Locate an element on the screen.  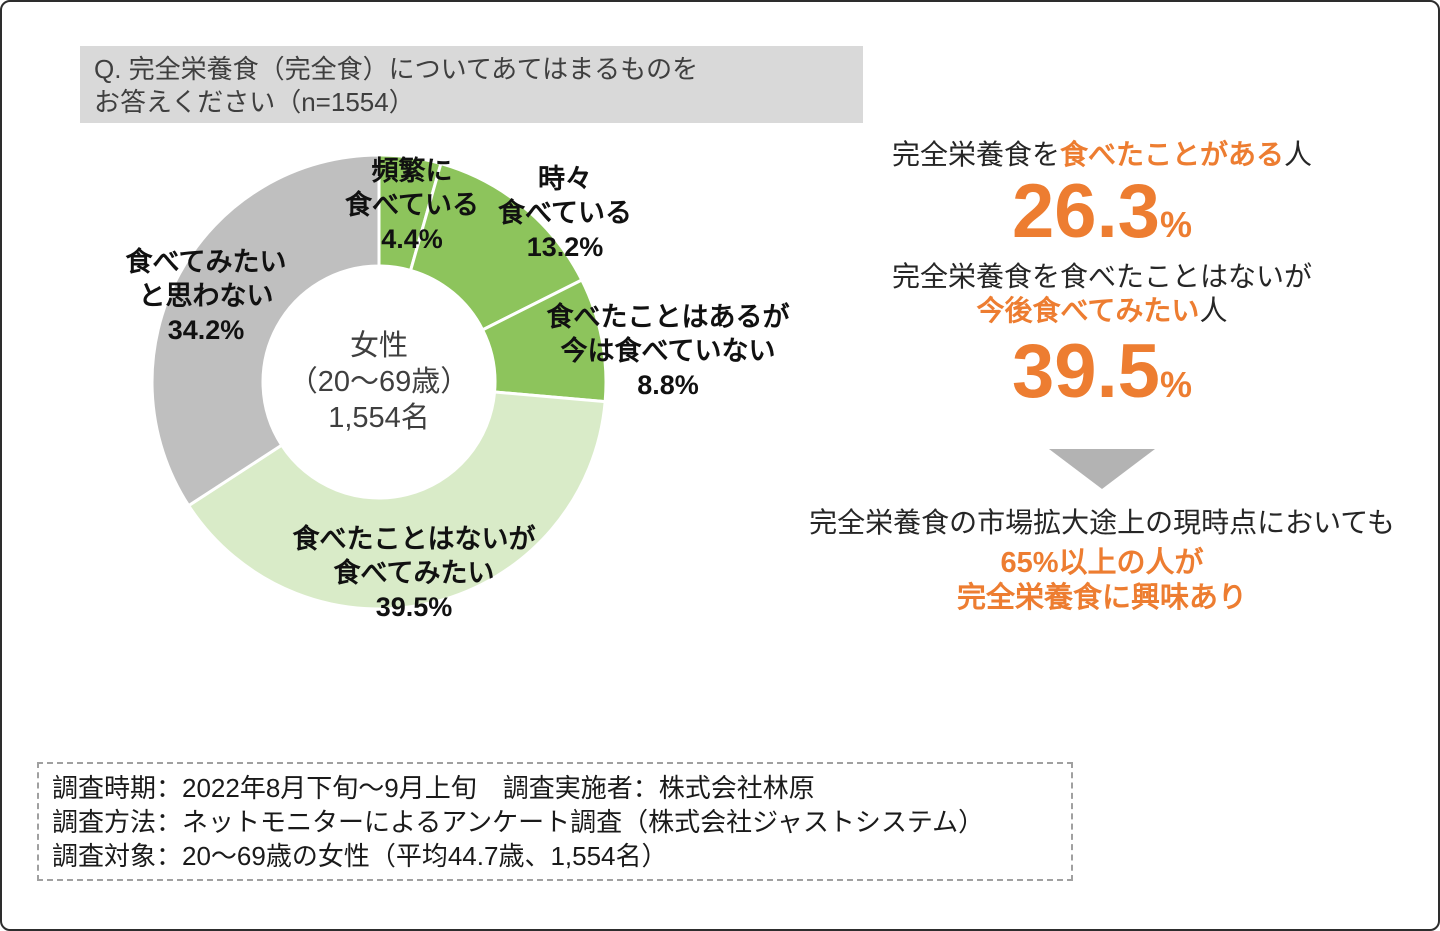
question-line1: Q. 完全栄養食（完全食）についてあてはまるものを is located at coordinates (396, 69).